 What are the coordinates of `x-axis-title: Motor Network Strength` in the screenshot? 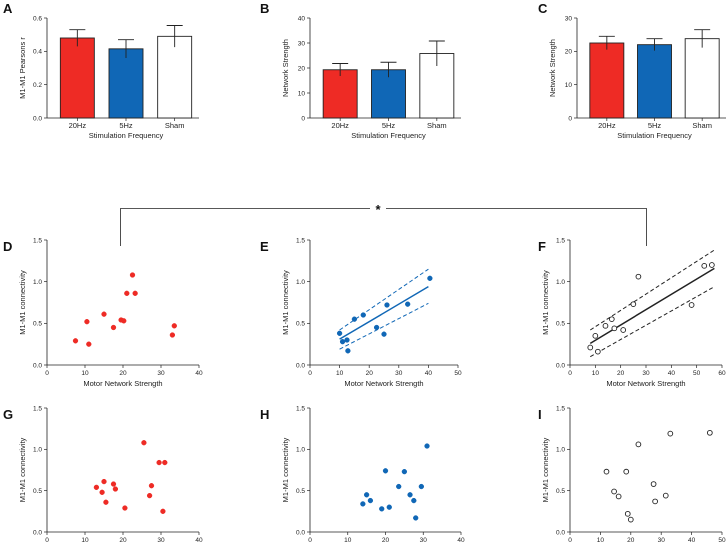 It's located at (122, 383).